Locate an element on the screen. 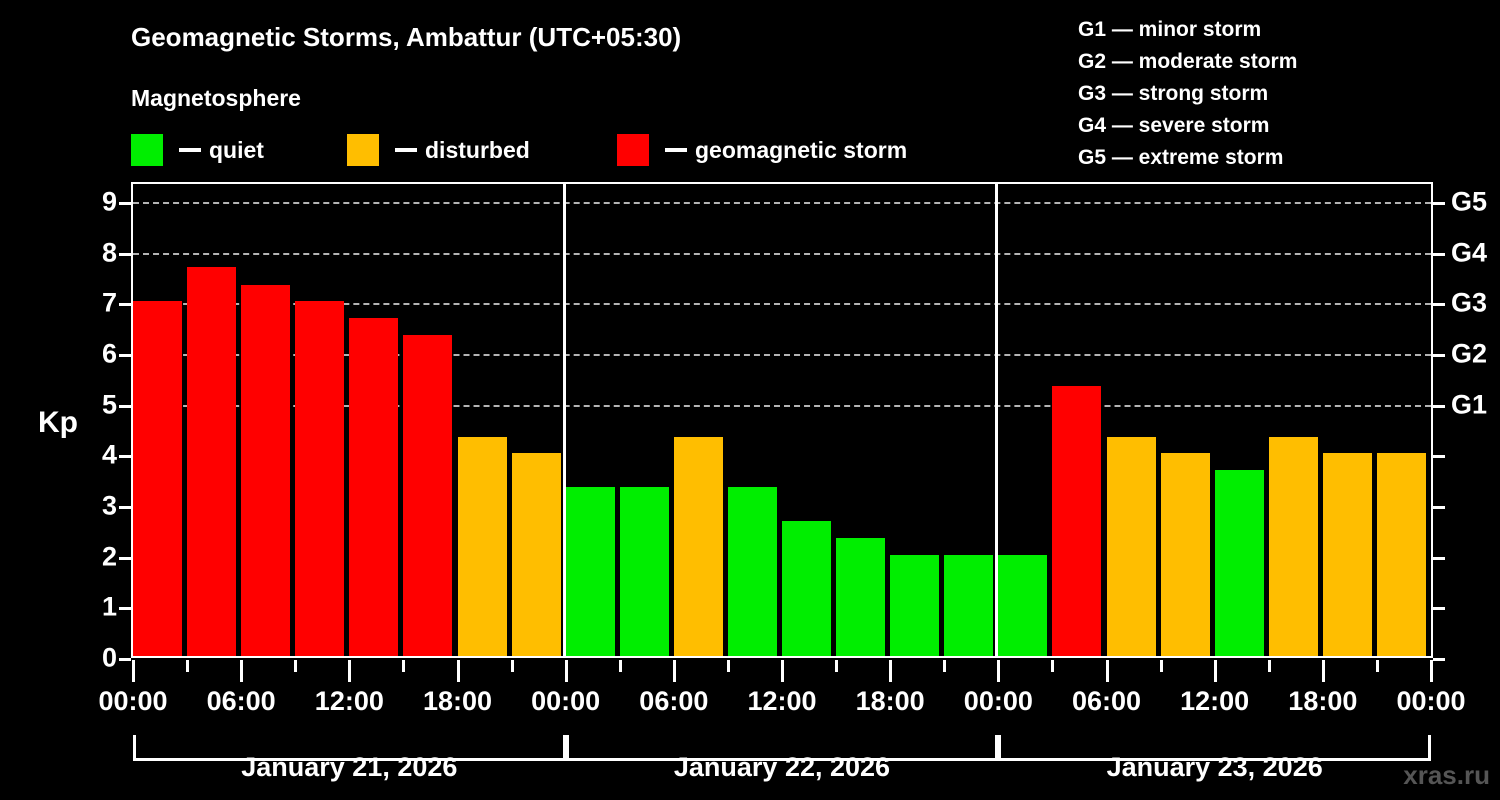  y-tick-label: 2 is located at coordinates (109, 556).